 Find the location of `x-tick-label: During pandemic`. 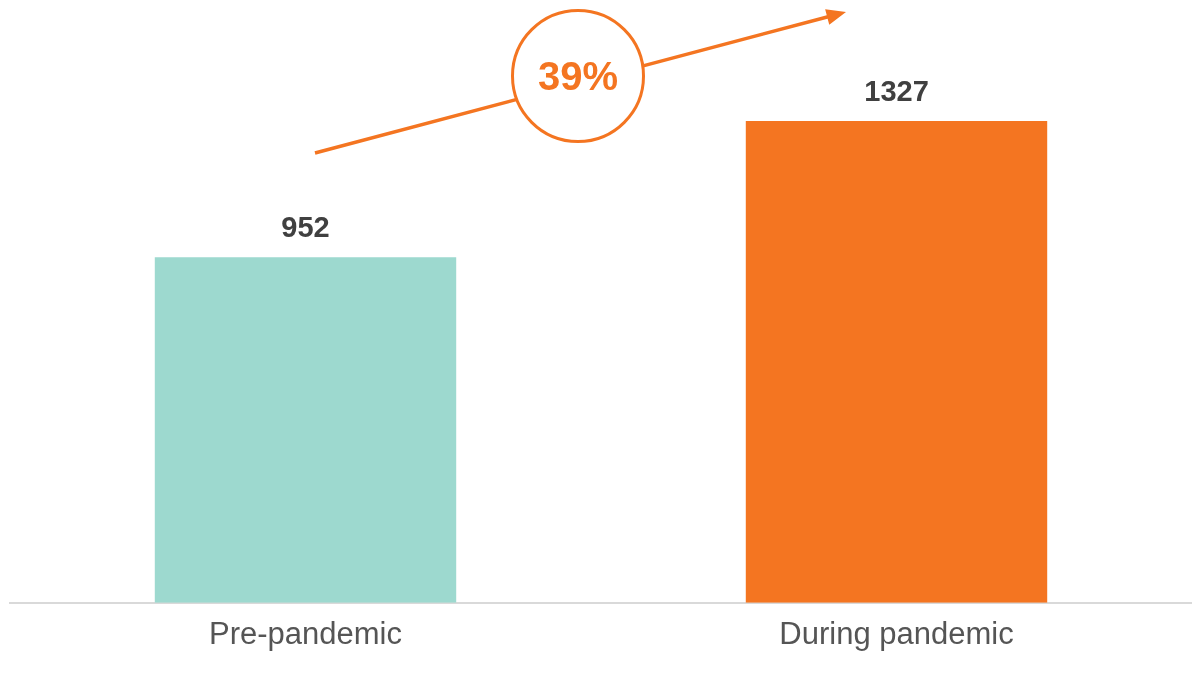

x-tick-label: During pandemic is located at coordinates (896, 633).